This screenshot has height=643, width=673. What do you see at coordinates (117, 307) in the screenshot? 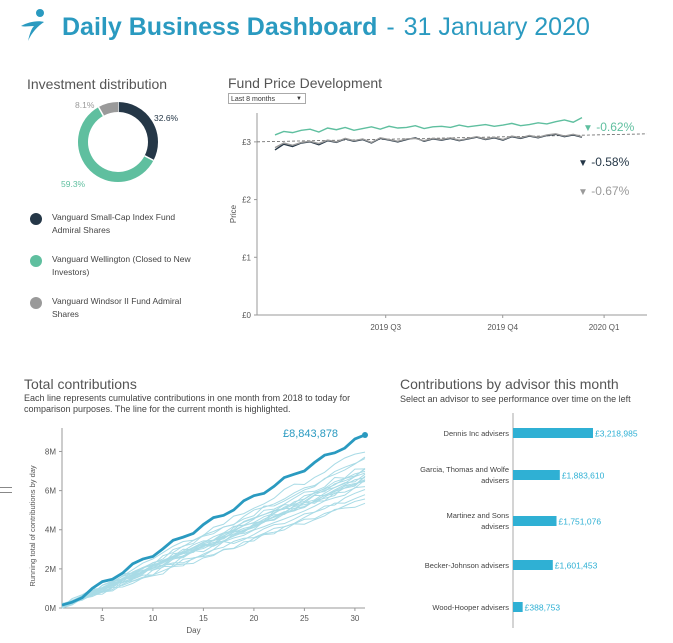
I see `legend-label: Vanguard Windsor II Fund Admiral Shares` at bounding box center [117, 307].